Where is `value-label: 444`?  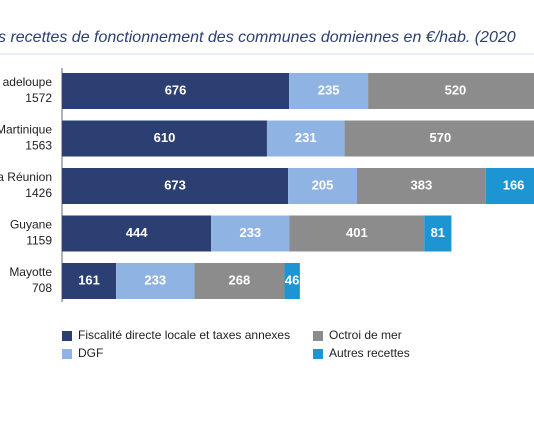
value-label: 444 is located at coordinates (137, 232).